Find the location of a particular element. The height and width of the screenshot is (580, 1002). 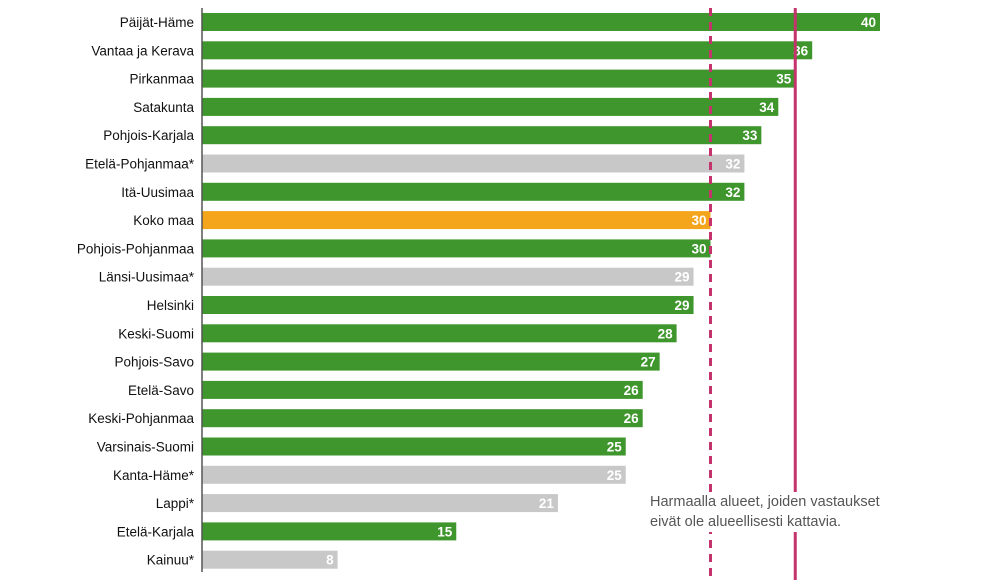

category-label: Kainuu* is located at coordinates (171, 560).